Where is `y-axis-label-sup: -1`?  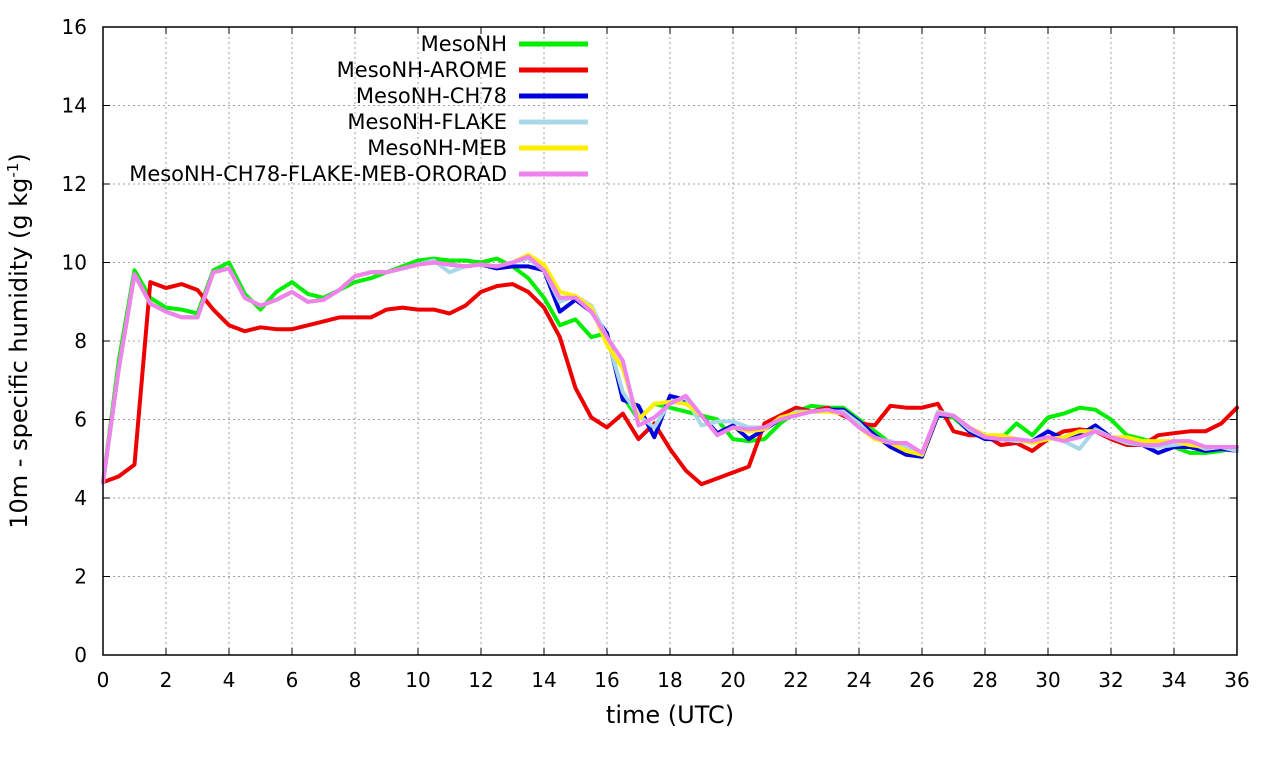
y-axis-label-sup: -1 is located at coordinates (13, 170).